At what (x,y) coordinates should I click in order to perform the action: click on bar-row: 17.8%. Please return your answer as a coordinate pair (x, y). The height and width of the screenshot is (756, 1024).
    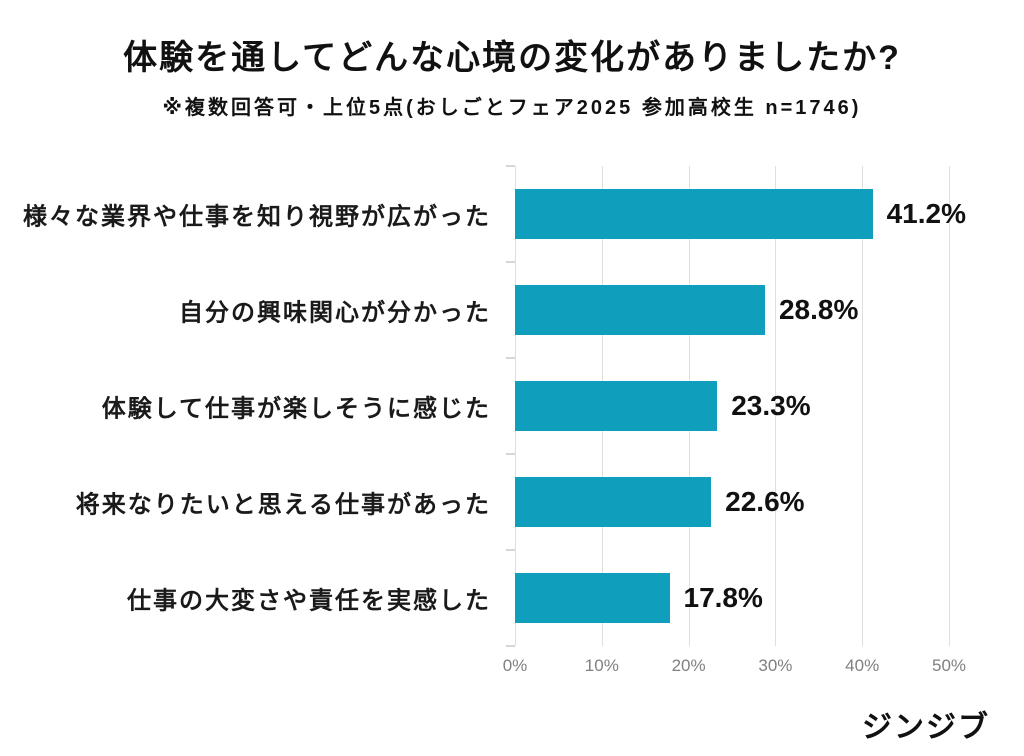
    Looking at the image, I should click on (732, 598).